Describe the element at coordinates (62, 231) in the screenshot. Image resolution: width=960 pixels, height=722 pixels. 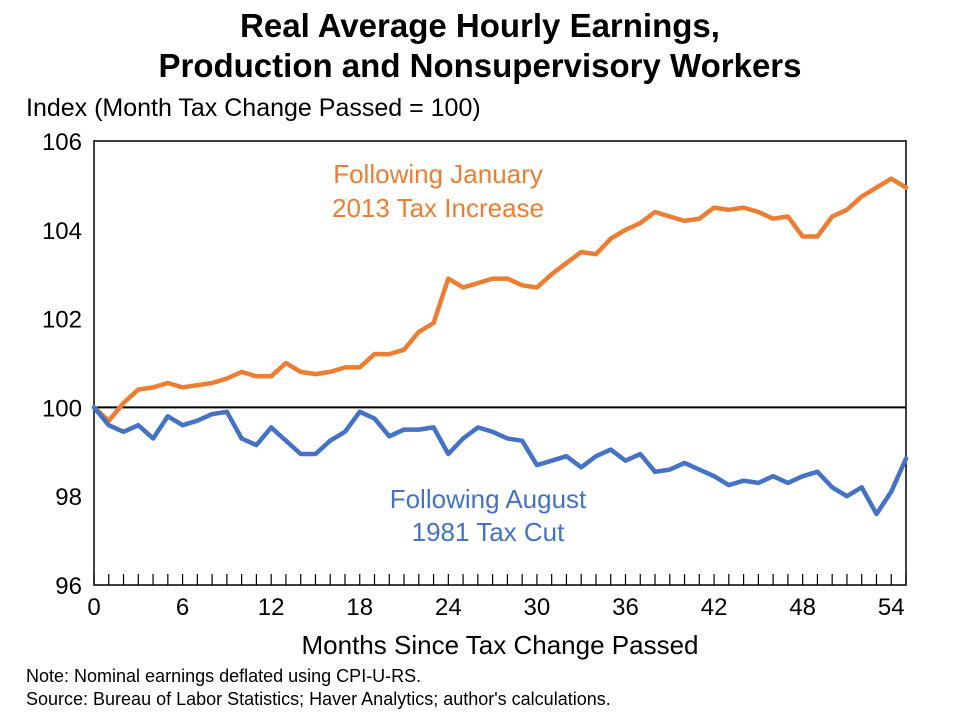
I see `y-tick-label: 104` at that location.